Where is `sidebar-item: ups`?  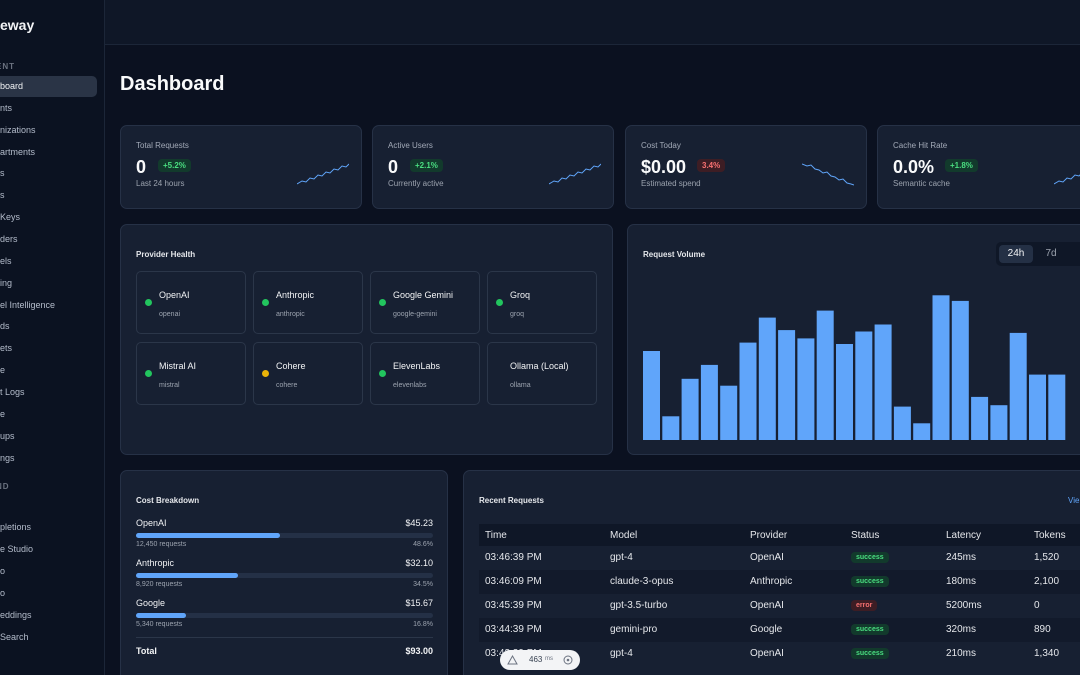
sidebar-item: ups is located at coordinates (7, 436).